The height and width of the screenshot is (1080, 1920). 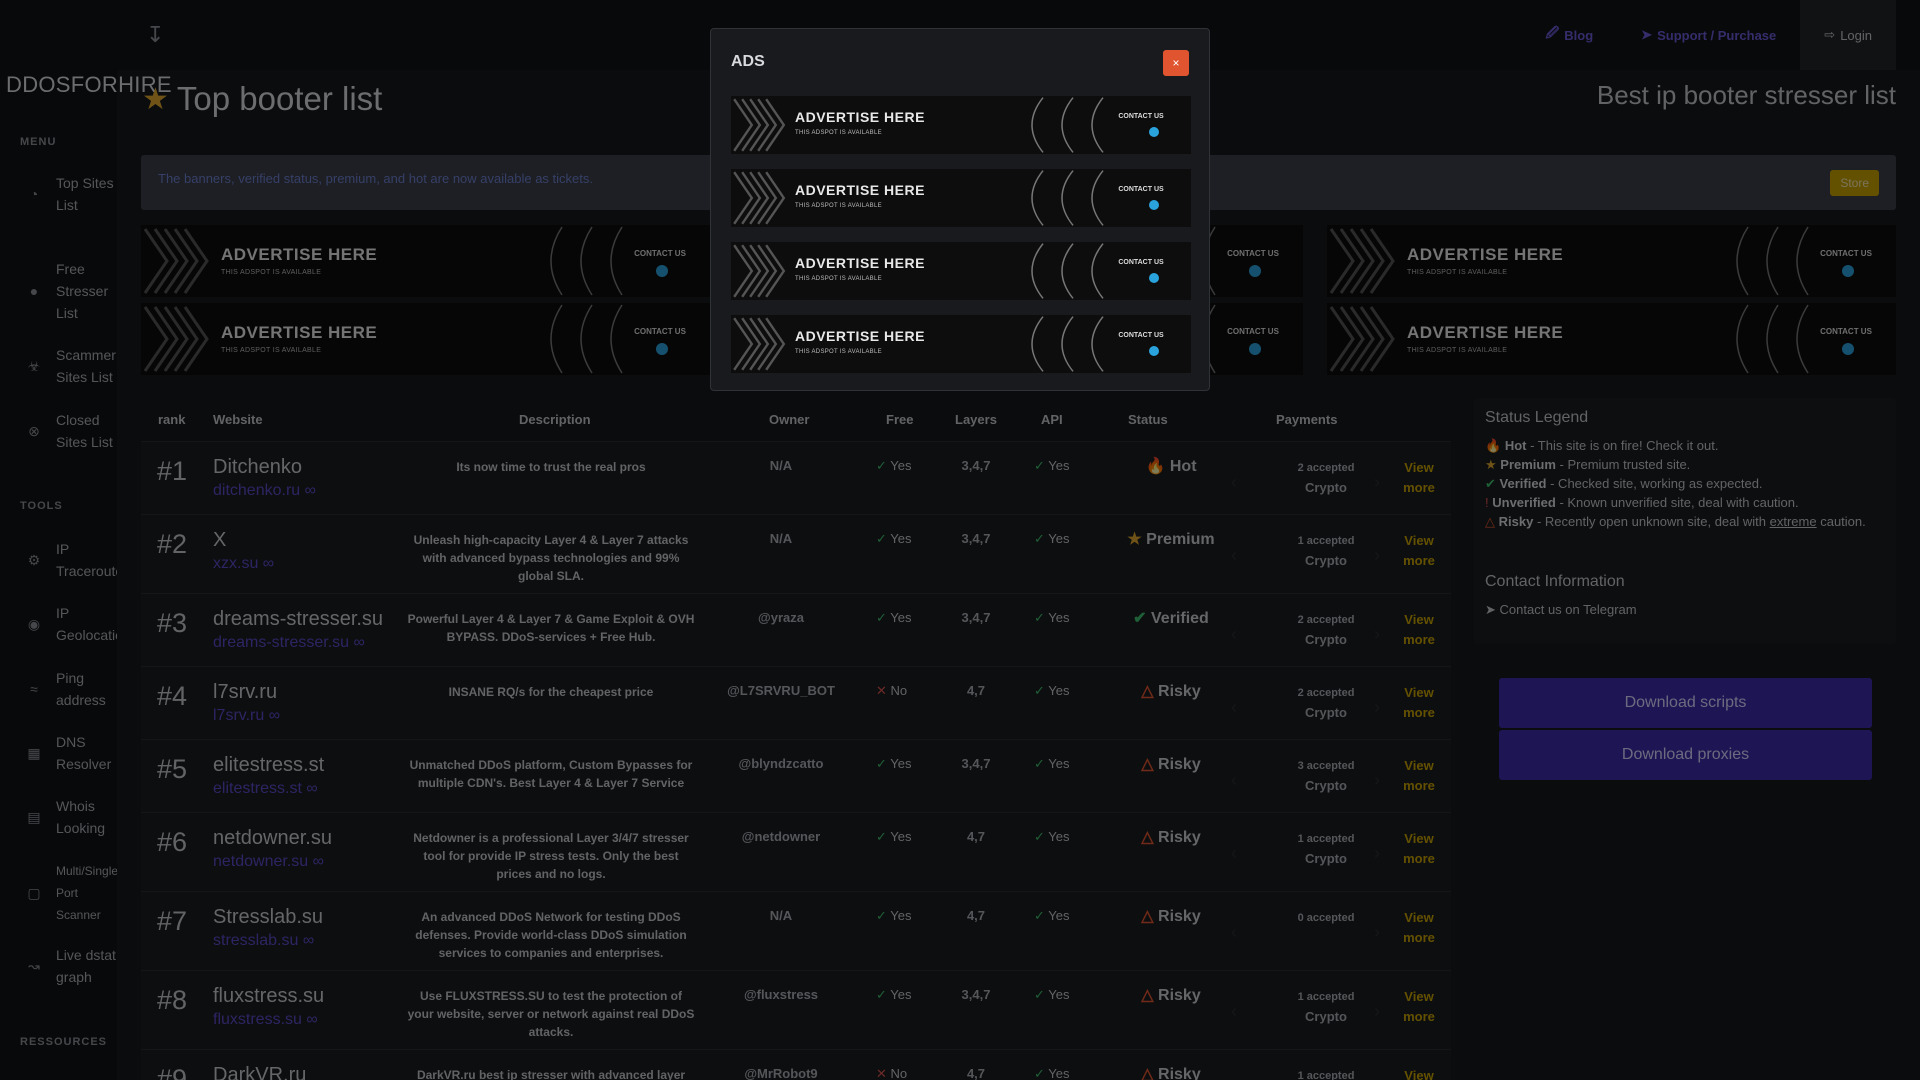 I want to click on modal-title: ADS, so click(x=748, y=61).